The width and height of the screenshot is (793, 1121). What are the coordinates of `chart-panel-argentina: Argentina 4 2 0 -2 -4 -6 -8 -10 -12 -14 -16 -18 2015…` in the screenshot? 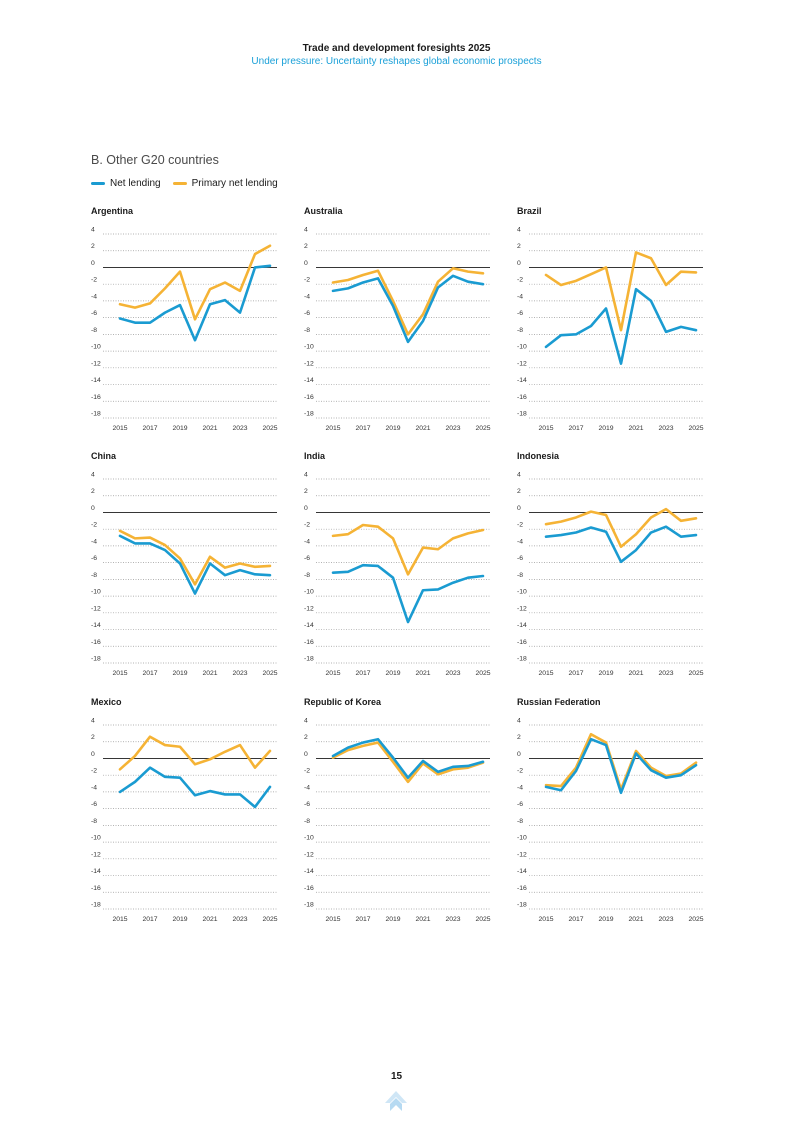 It's located at (191, 323).